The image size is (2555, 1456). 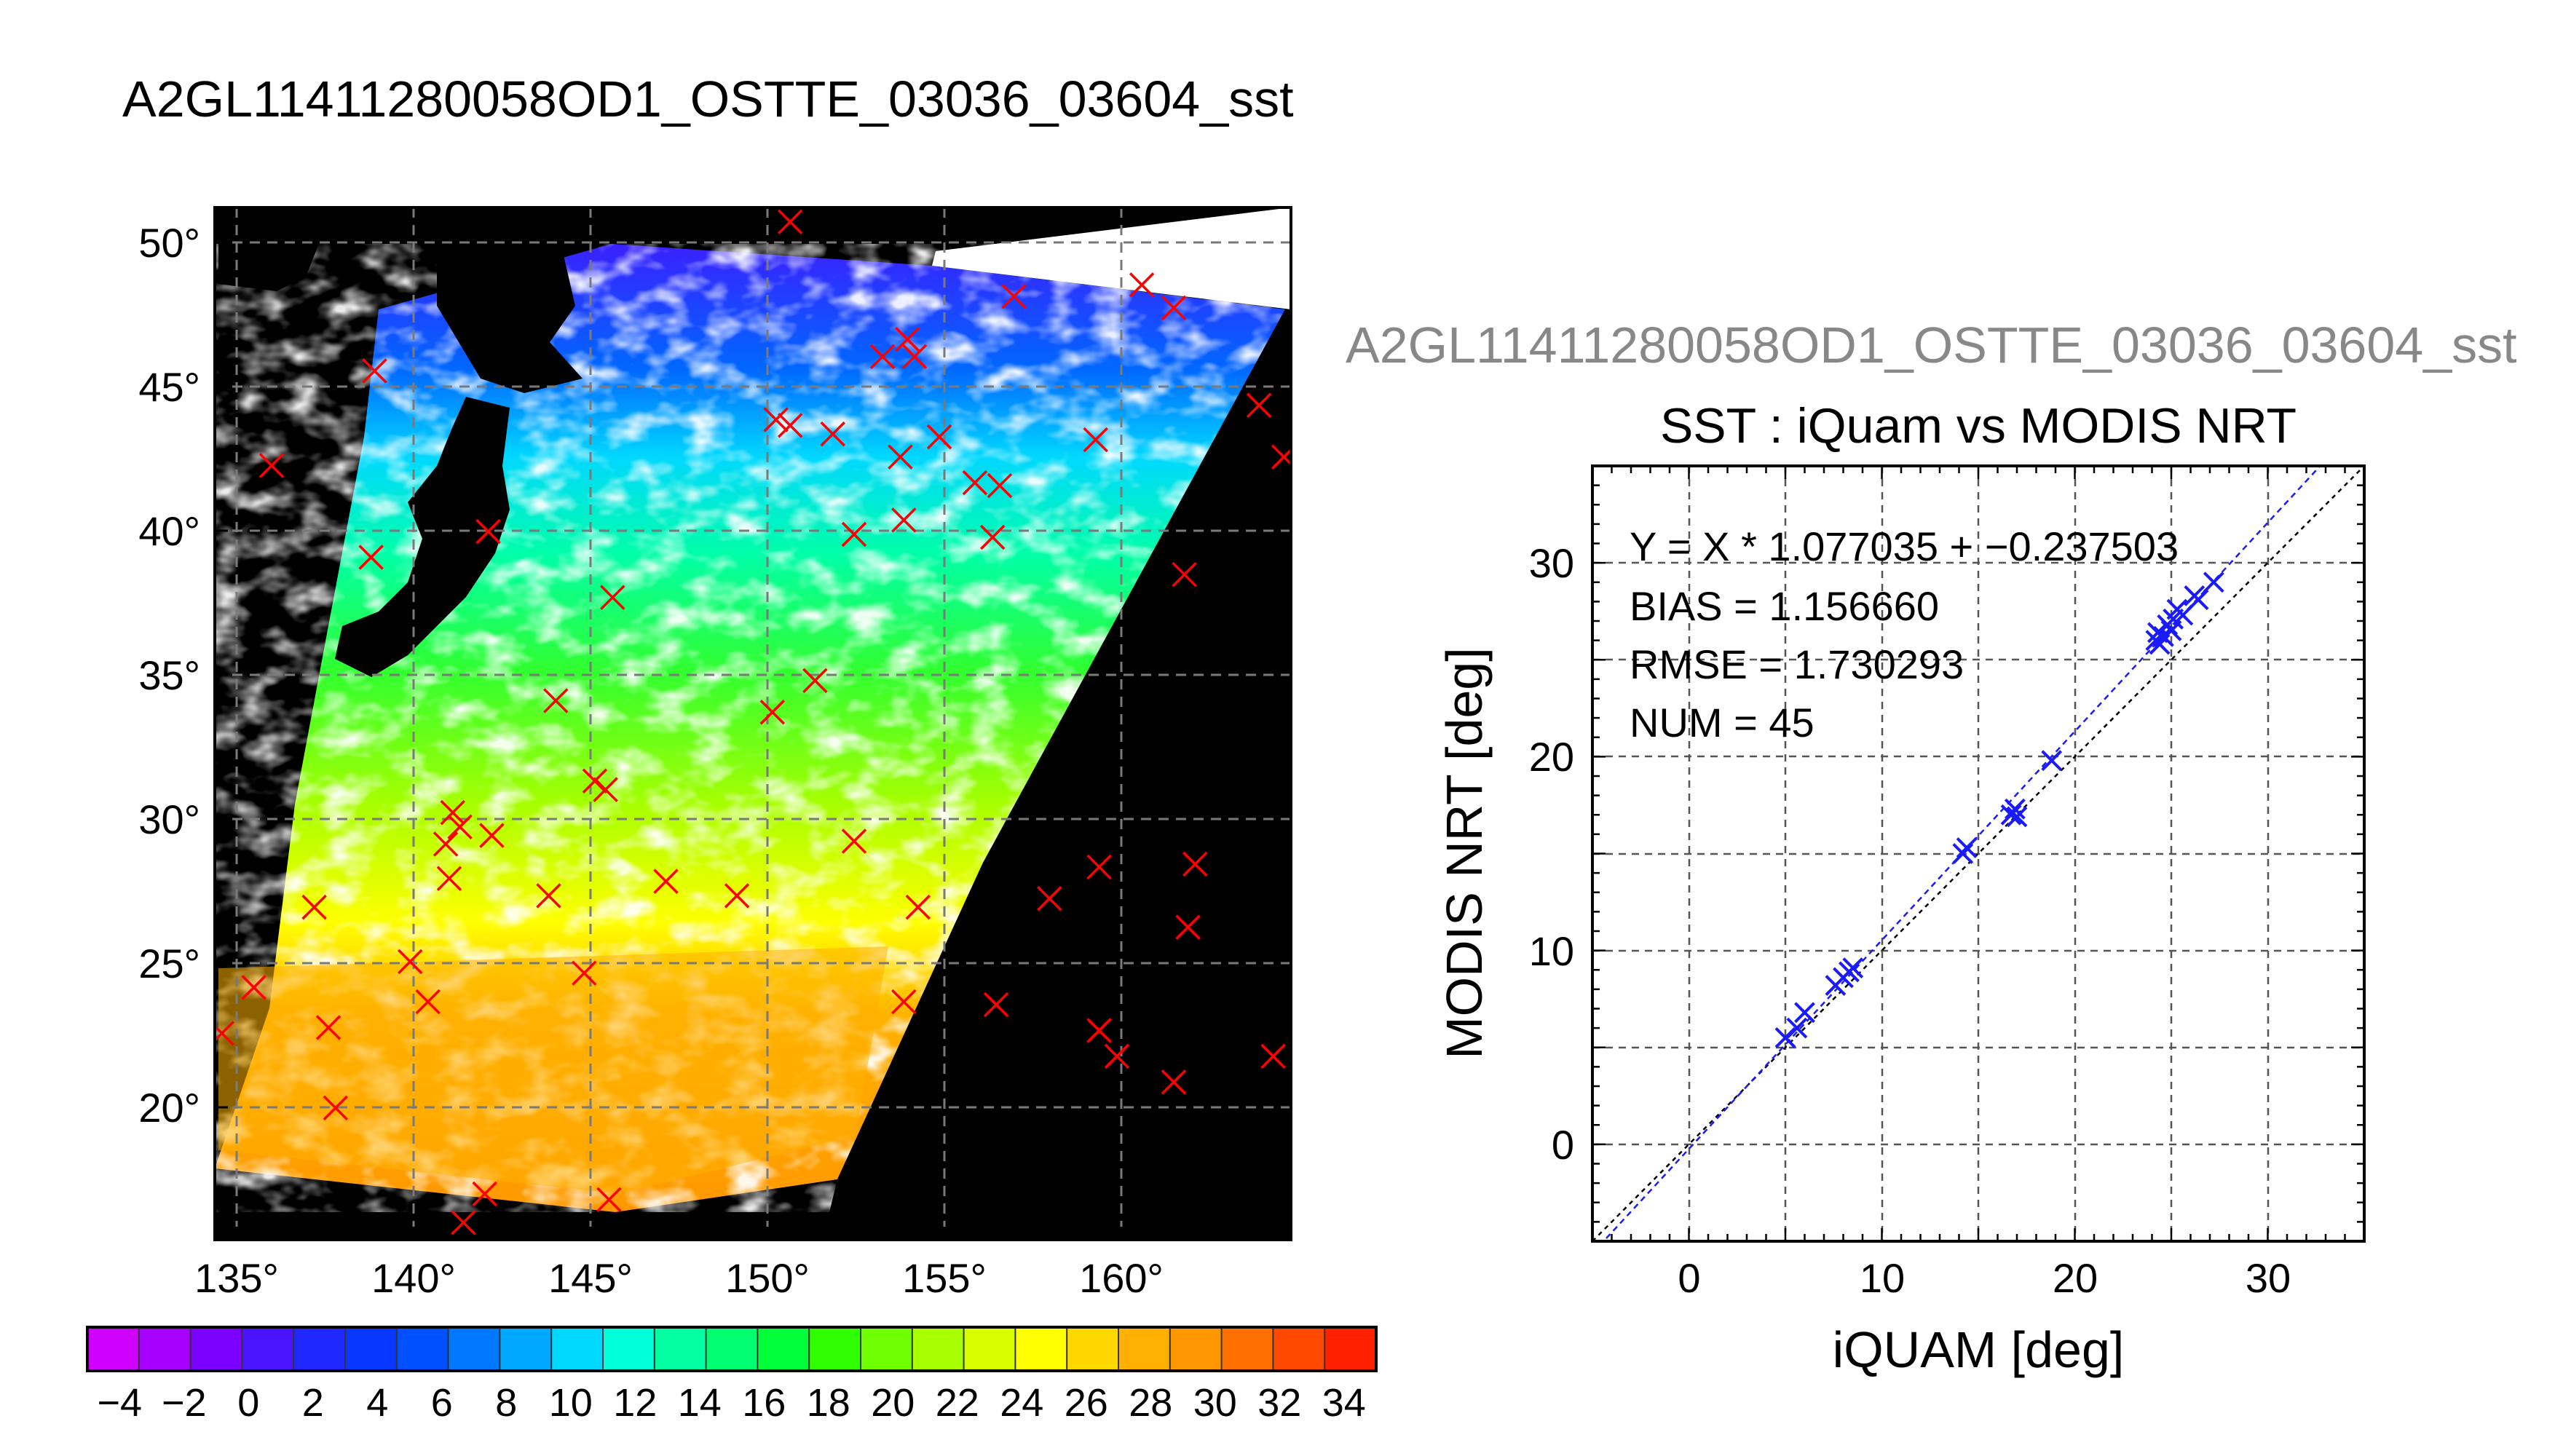 I want to click on y-tick-label: 0, so click(x=1563, y=1145).